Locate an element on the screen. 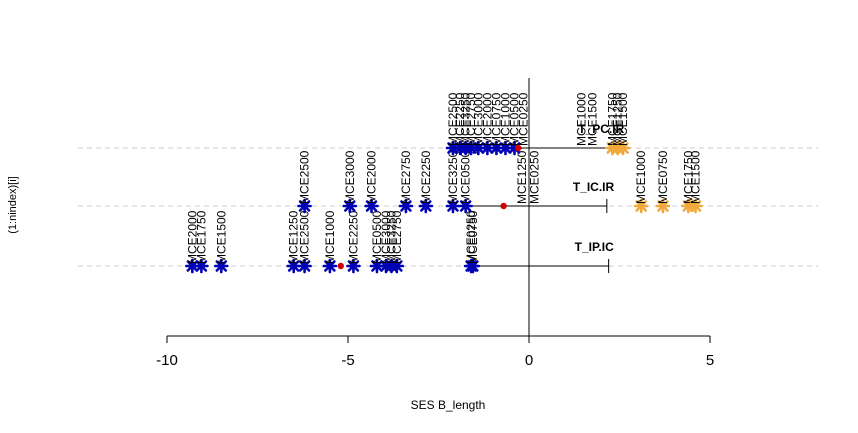  series-name-label: T_IC.IR is located at coordinates (594, 187).